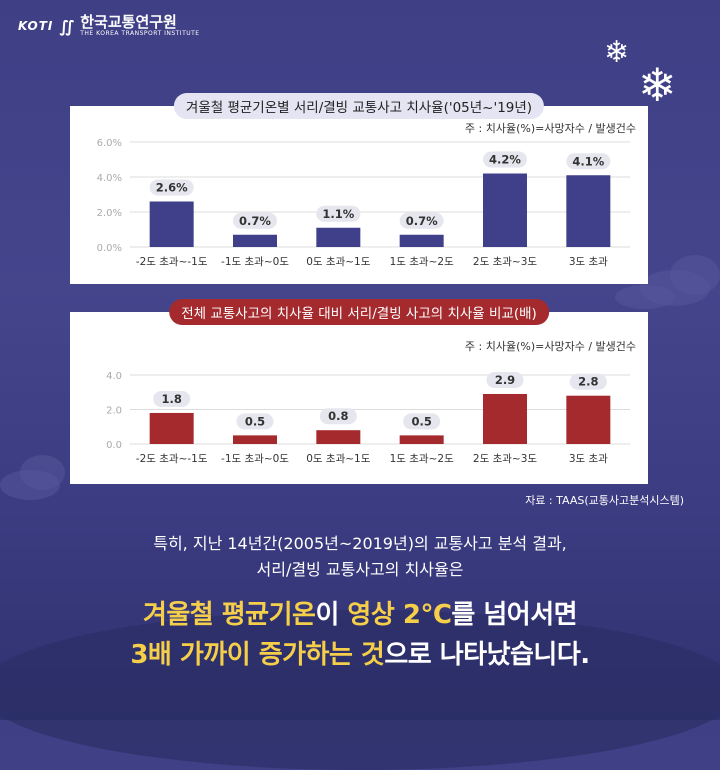 This screenshot has height=770, width=720. Describe the element at coordinates (360, 569) in the screenshot. I see `body-line-2: 서리/결빙 교통사고의 치사율은` at that location.